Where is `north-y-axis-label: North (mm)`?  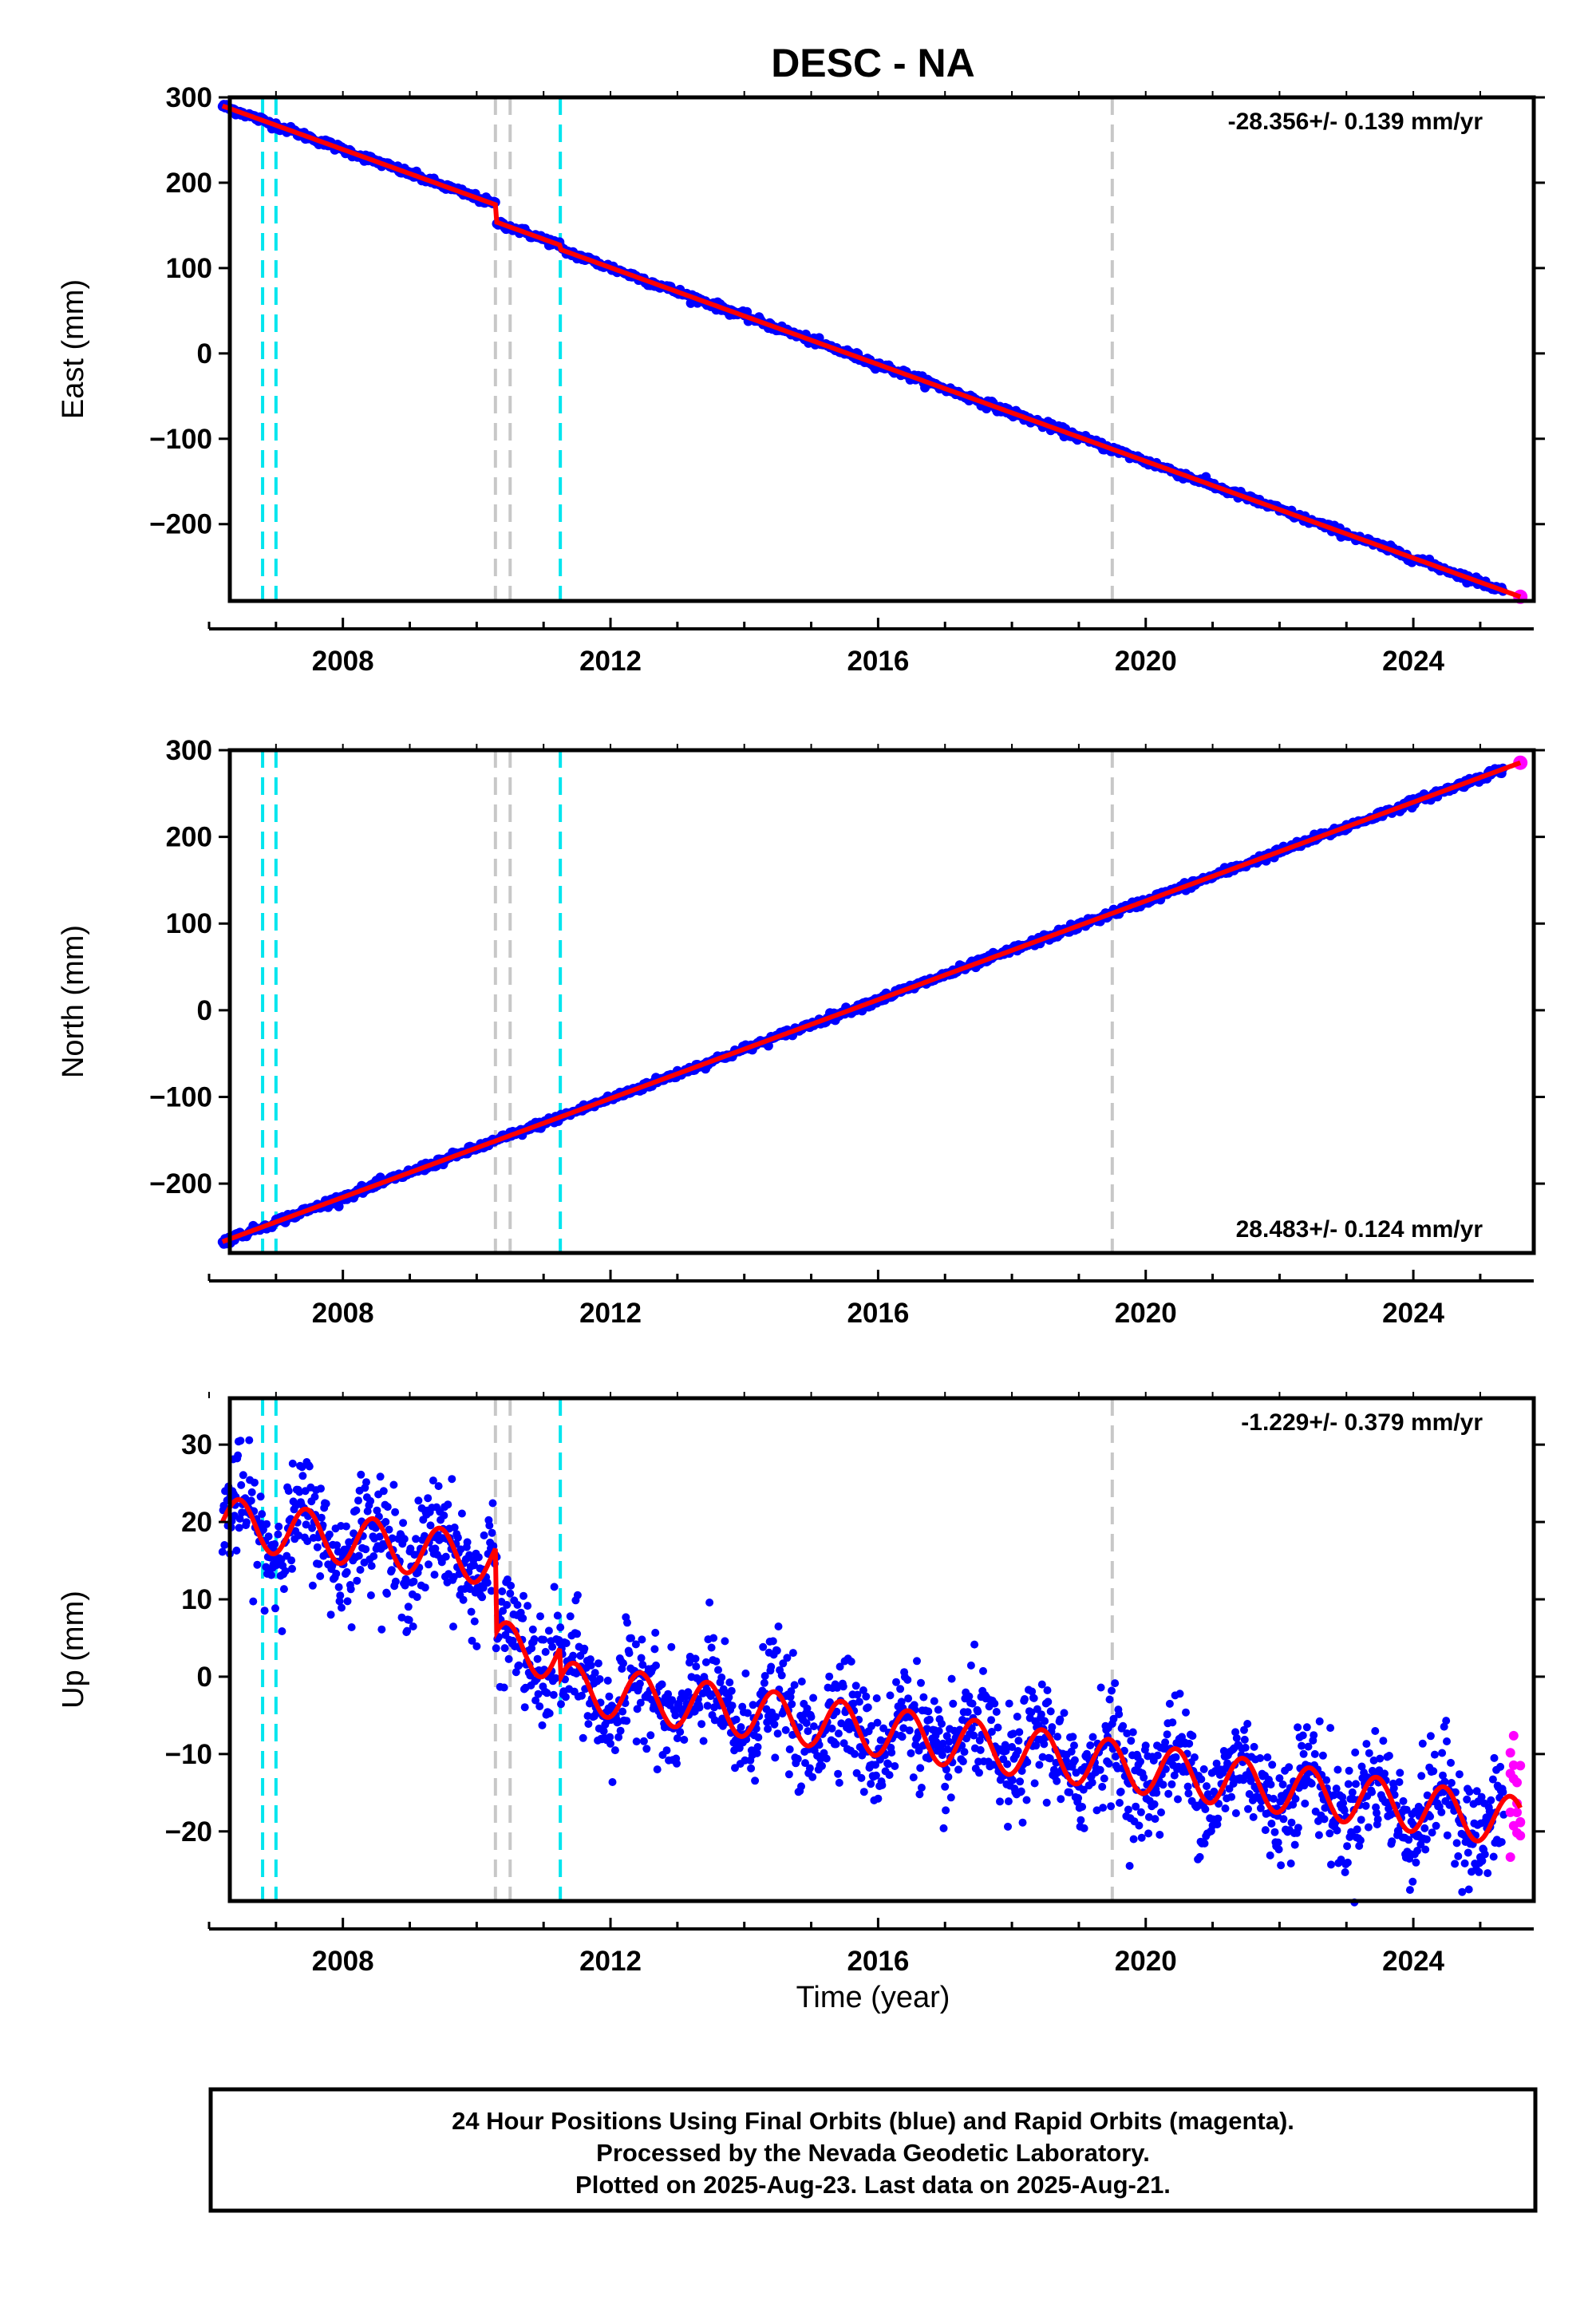
north-y-axis-label: North (mm) is located at coordinates (73, 1001).